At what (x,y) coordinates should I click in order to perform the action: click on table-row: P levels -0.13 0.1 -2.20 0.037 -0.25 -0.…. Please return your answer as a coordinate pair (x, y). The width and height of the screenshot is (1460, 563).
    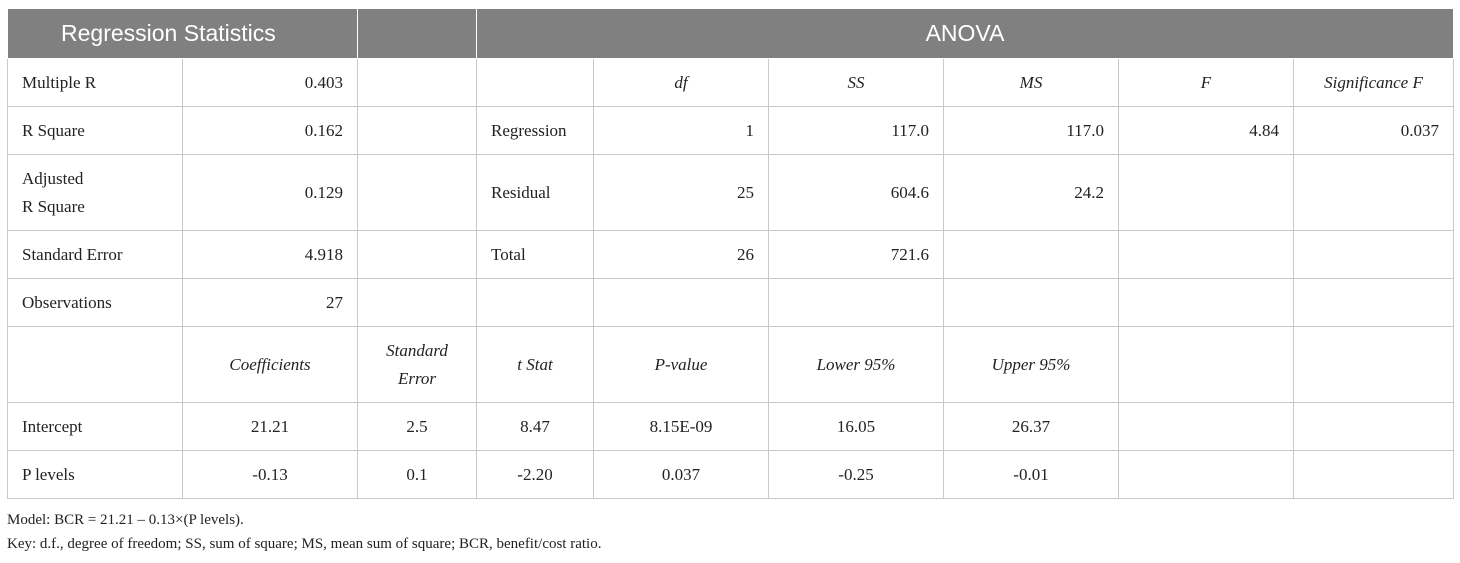
    Looking at the image, I should click on (731, 474).